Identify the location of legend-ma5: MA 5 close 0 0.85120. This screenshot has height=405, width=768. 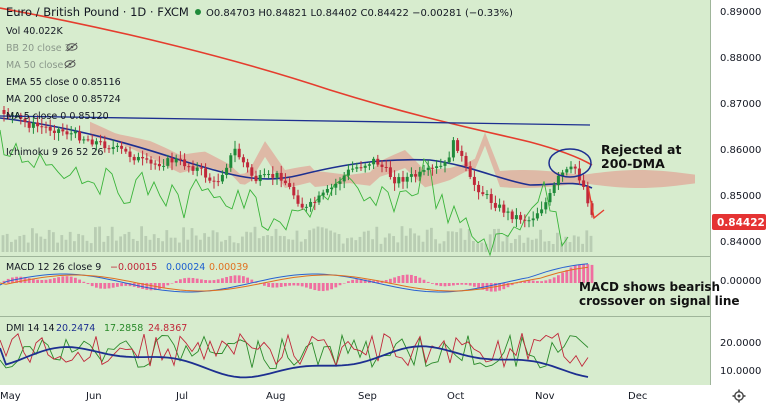
(57, 116).